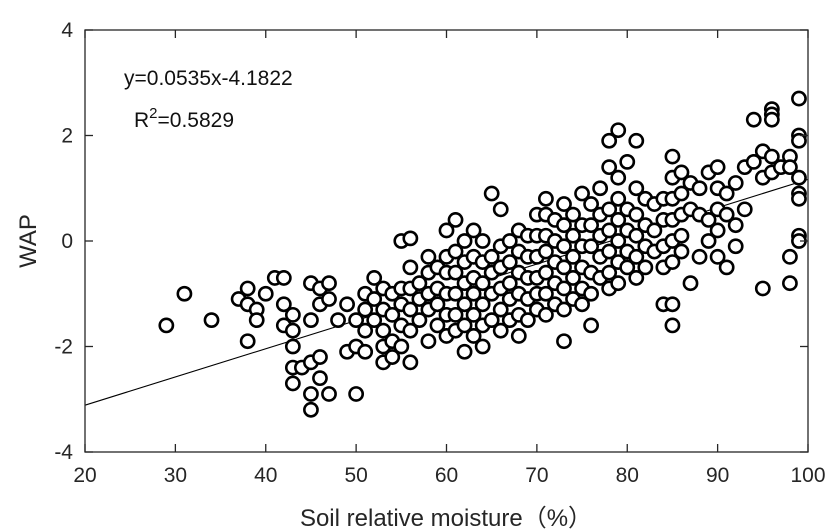 The width and height of the screenshot is (833, 531). What do you see at coordinates (196, 120) in the screenshot?
I see `r-squared-value: =0.5829` at bounding box center [196, 120].